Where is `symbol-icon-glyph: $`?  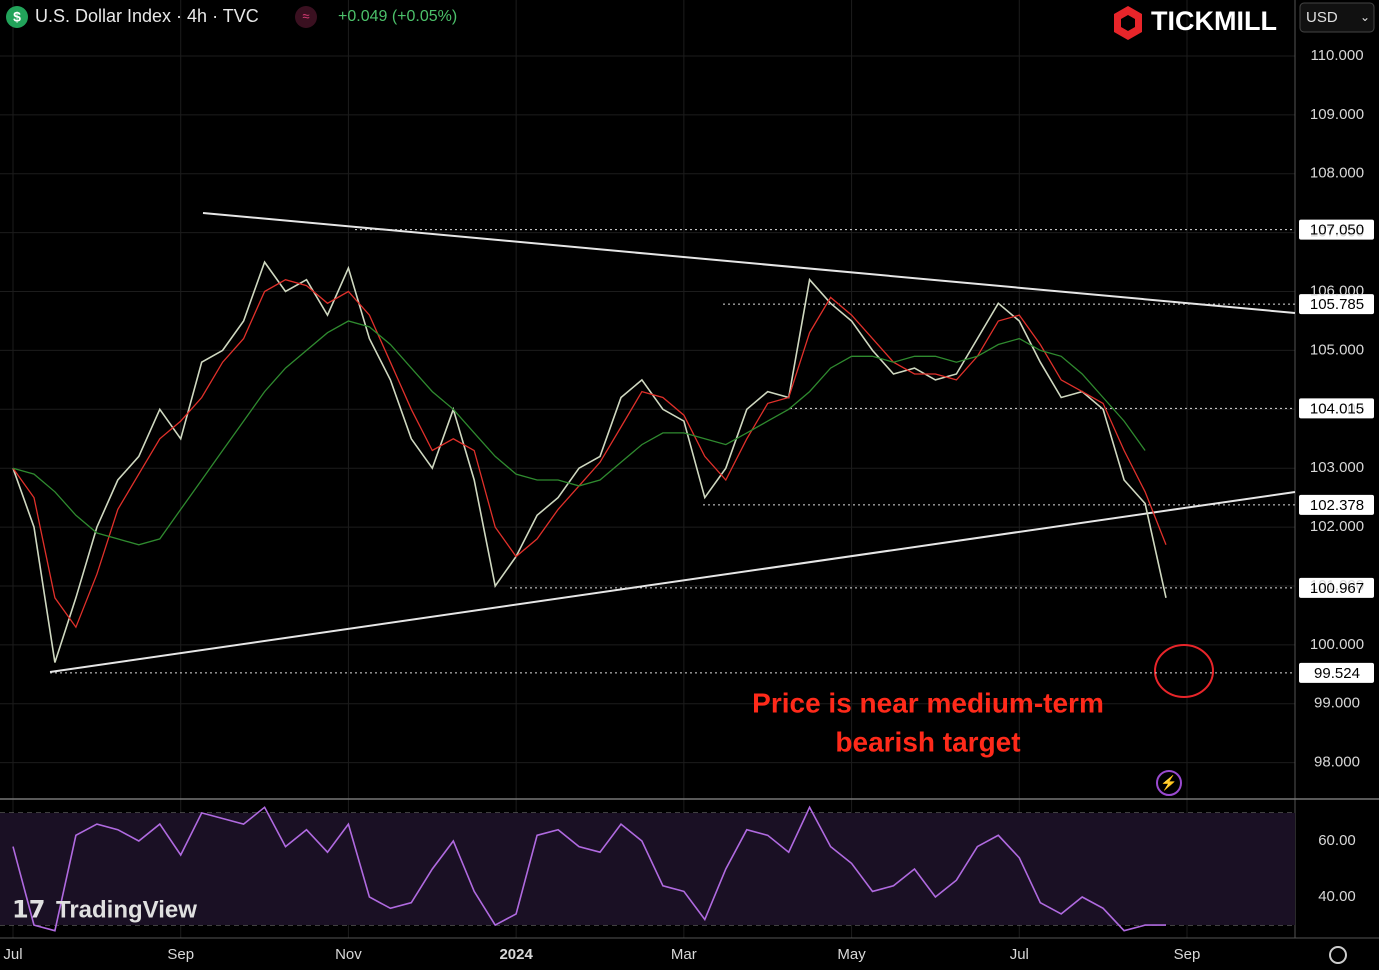
symbol-icon-glyph: $ is located at coordinates (17, 17).